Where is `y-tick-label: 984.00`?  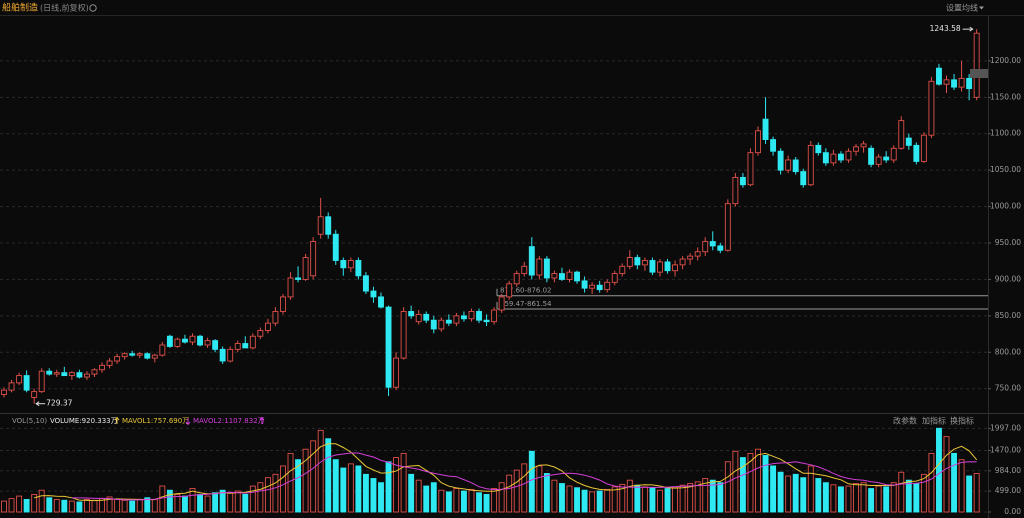
y-tick-label: 984.00 is located at coordinates (1008, 470).